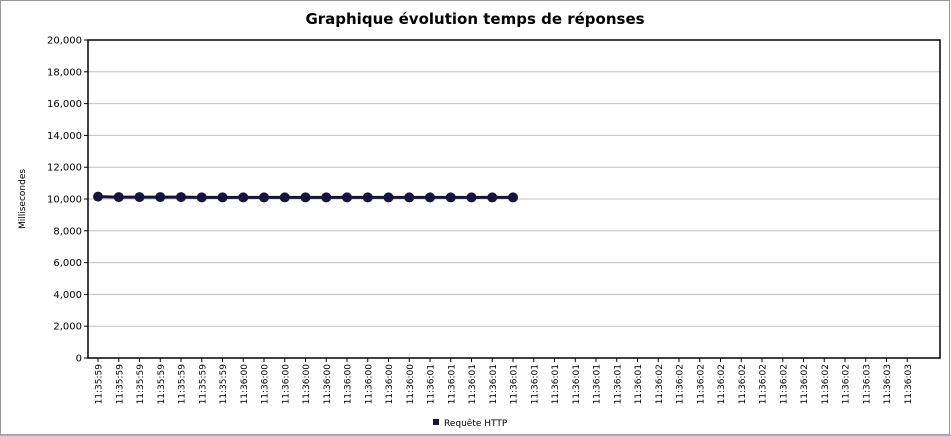  What do you see at coordinates (64, 200) in the screenshot?
I see `y-tick-label: 10,000` at bounding box center [64, 200].